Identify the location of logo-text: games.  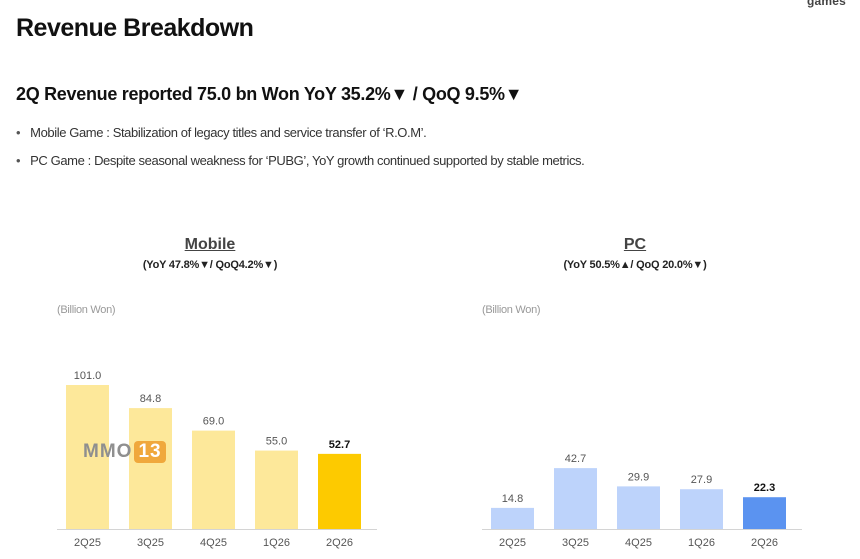
(826, 4).